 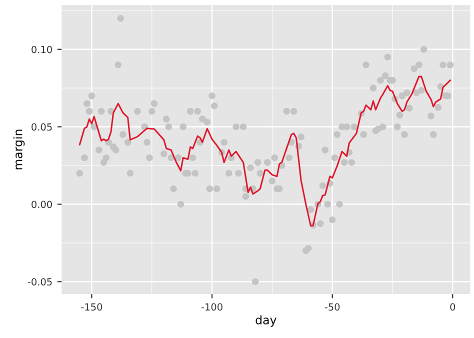 I want to click on x-tick-label: 0, so click(x=453, y=307).